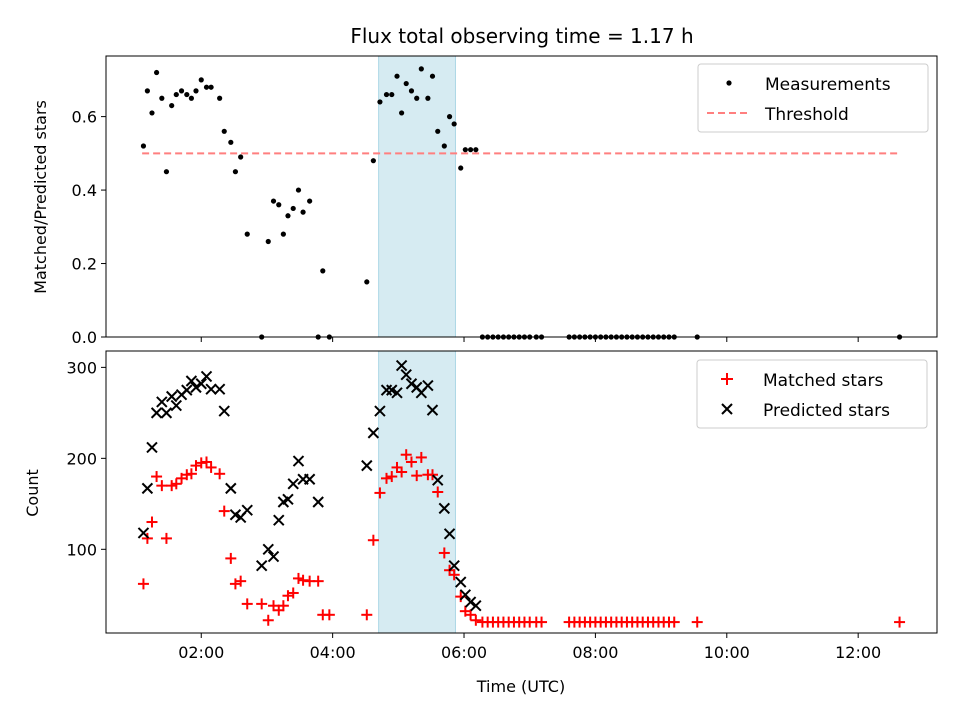 The width and height of the screenshot is (960, 720). What do you see at coordinates (464, 652) in the screenshot?
I see `x-tick-label: 06:00` at bounding box center [464, 652].